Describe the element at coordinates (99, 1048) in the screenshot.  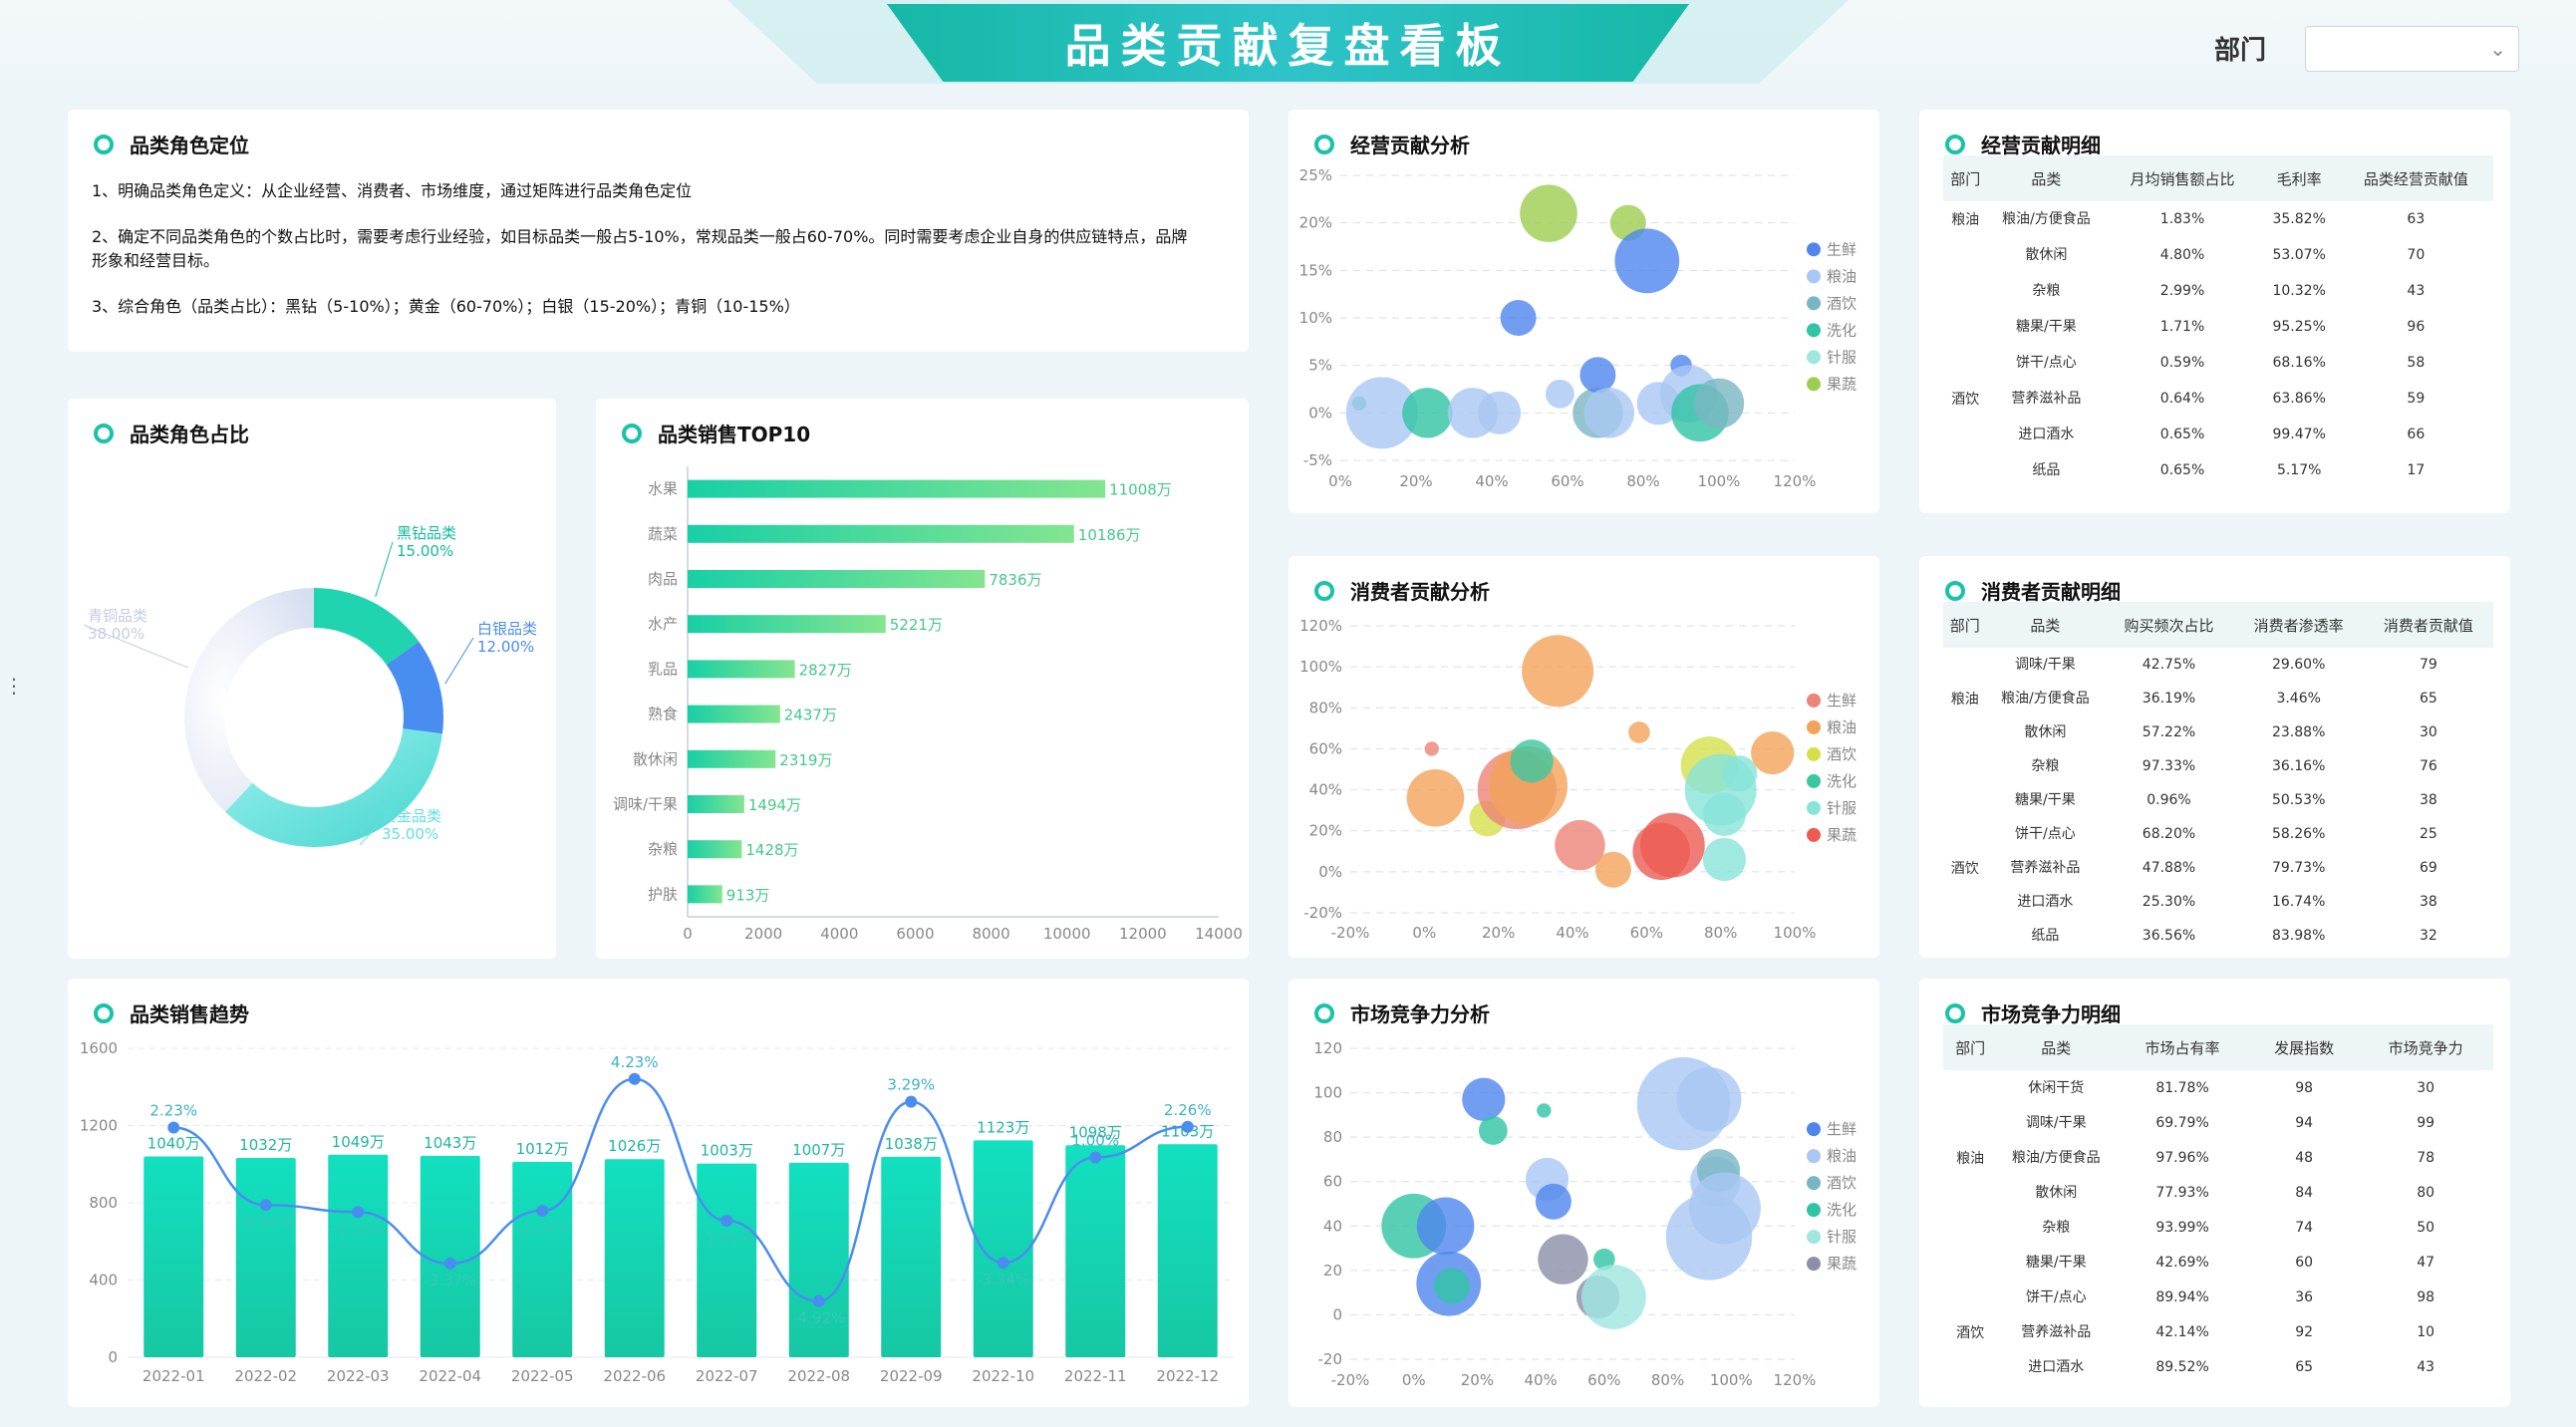
I see `y-tick-label: 1600` at that location.